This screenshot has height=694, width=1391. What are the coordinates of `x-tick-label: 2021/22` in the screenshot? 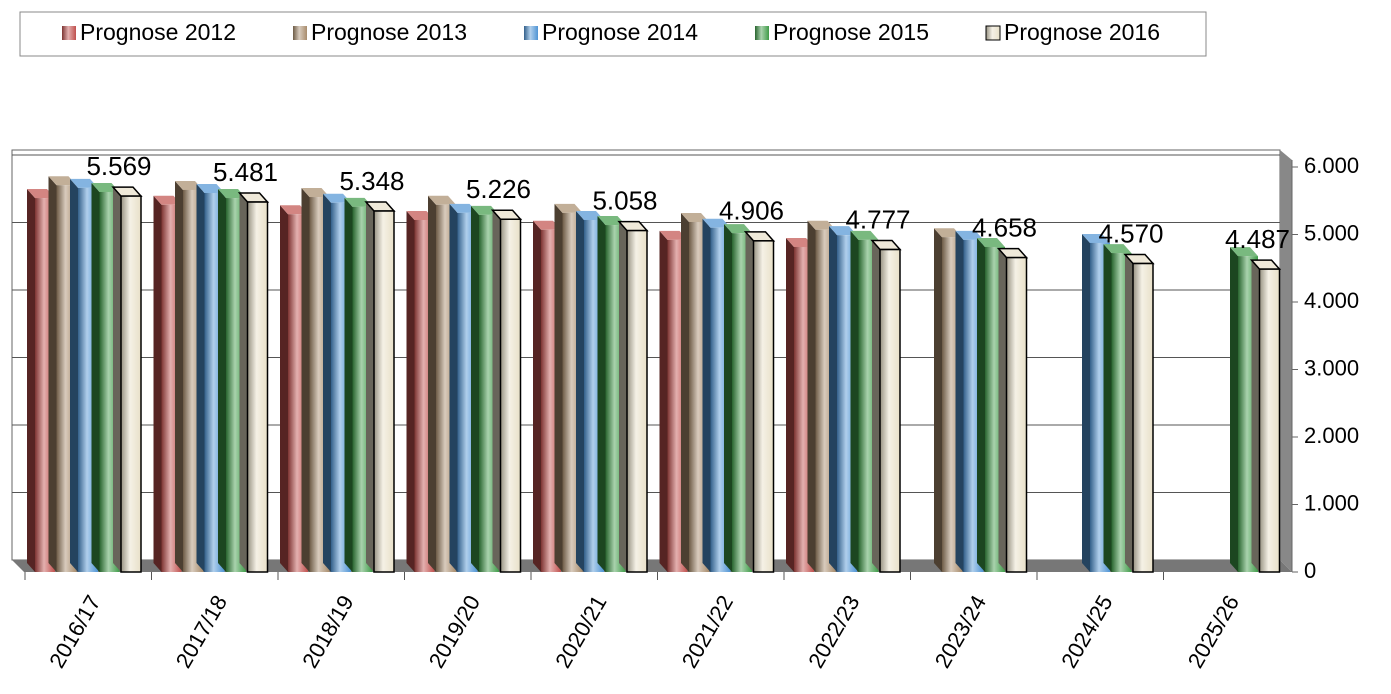 It's located at (707, 631).